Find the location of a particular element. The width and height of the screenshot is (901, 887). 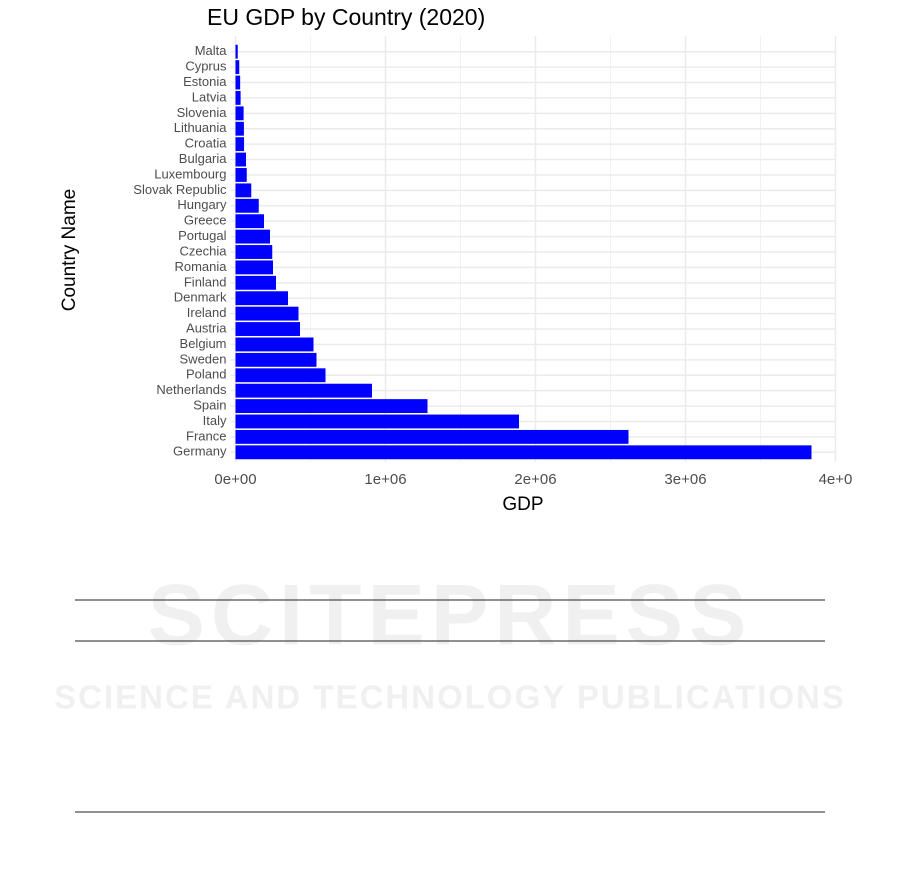

y-tick-label: Denmark is located at coordinates (200, 297).